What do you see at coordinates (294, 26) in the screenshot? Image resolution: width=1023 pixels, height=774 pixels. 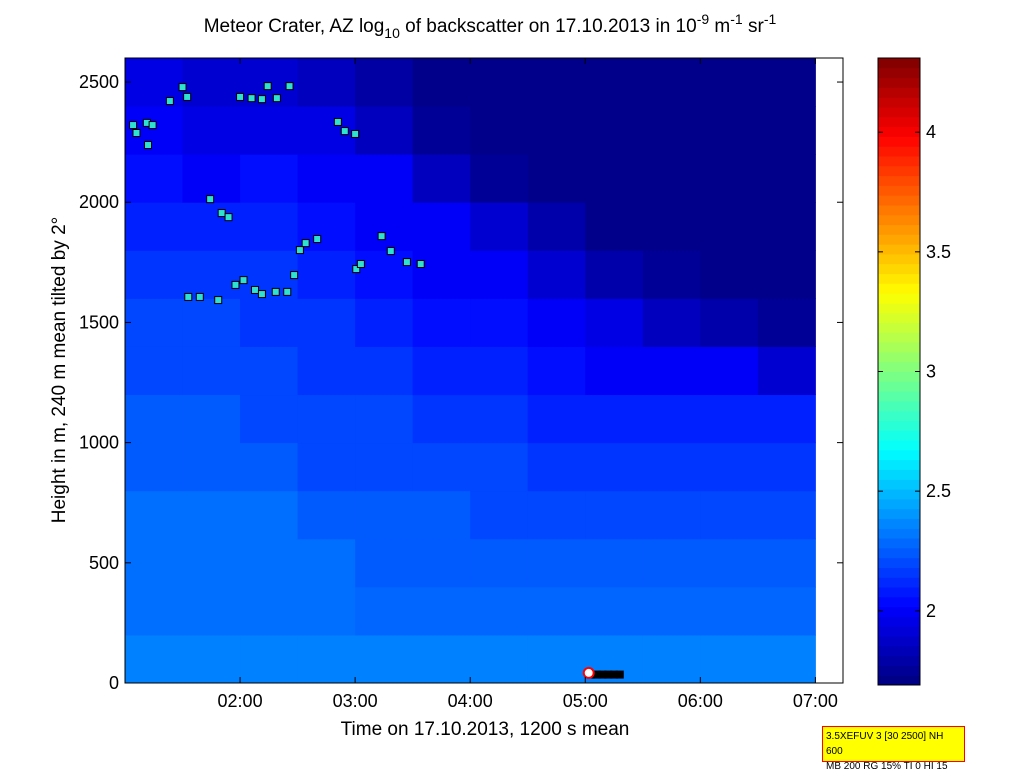 I see `title-part: Meteor Crater, AZ log` at bounding box center [294, 26].